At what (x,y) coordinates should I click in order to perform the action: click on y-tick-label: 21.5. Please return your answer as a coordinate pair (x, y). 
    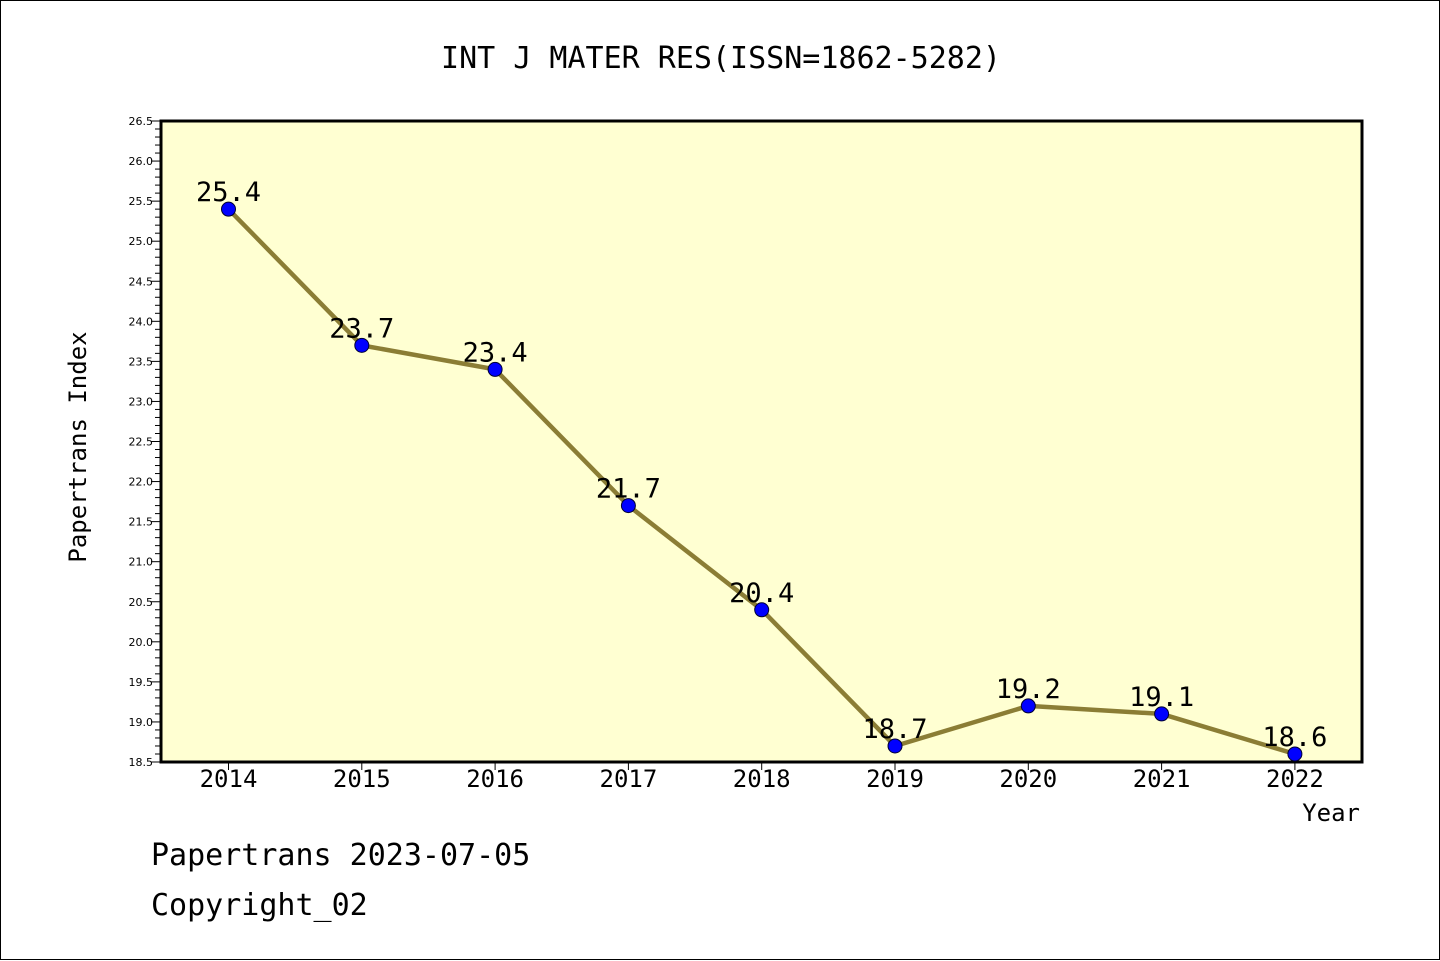
    Looking at the image, I should click on (141, 522).